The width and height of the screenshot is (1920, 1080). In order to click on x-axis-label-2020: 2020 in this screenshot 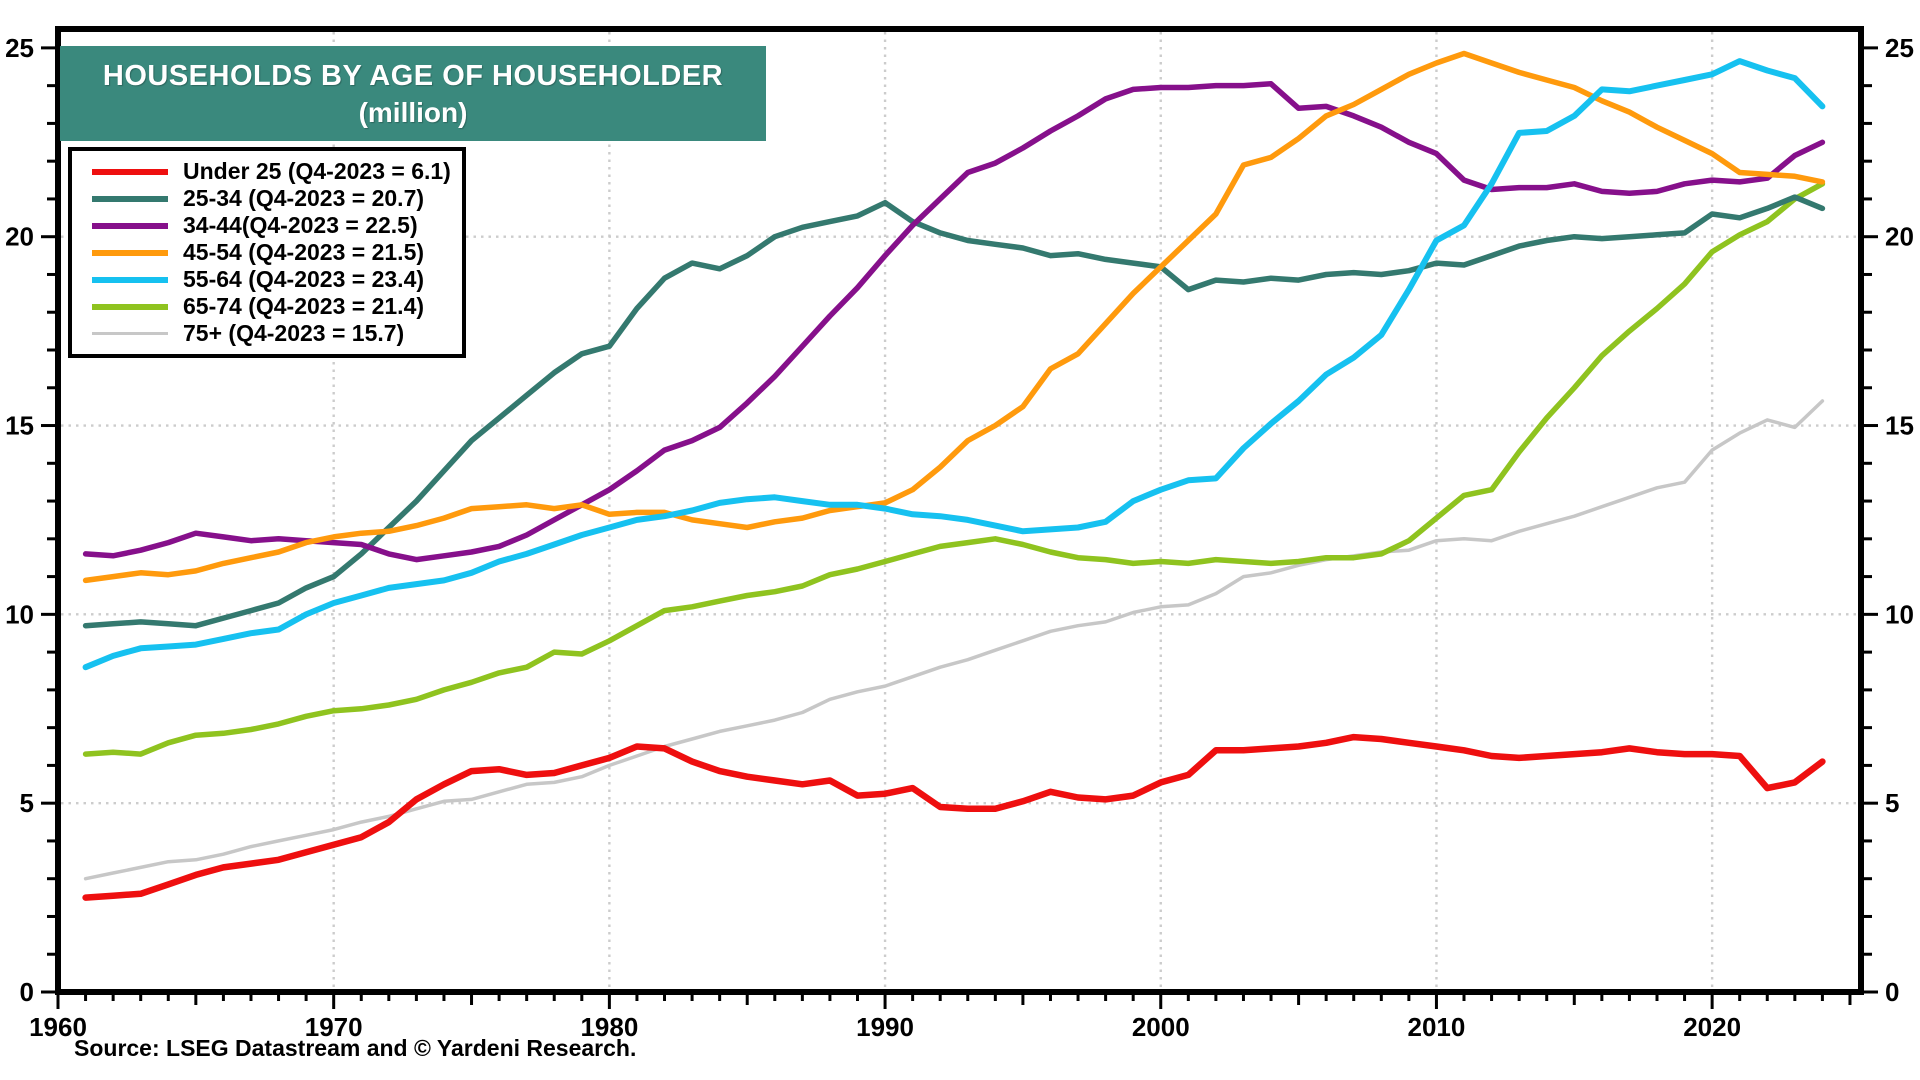, I will do `click(1712, 1027)`.